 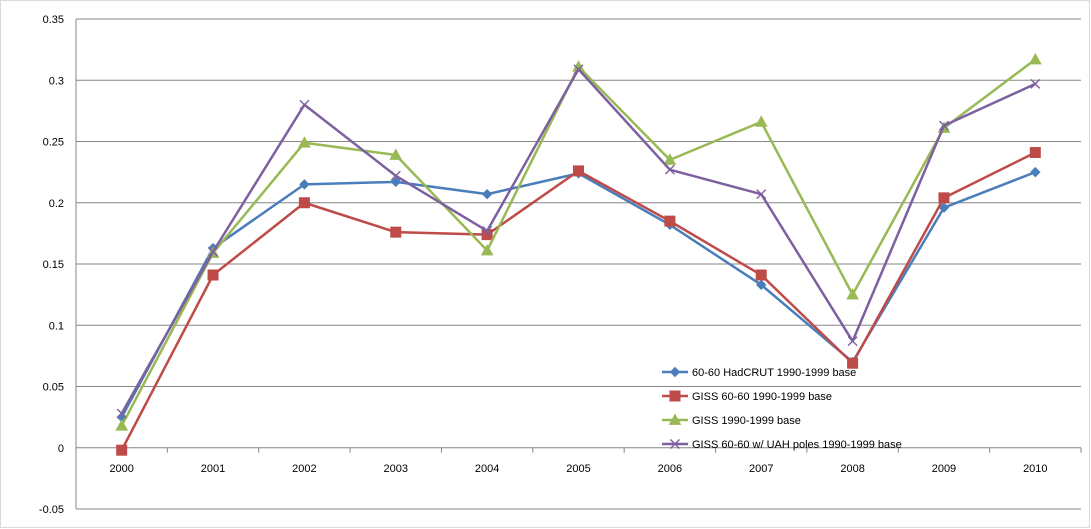 I want to click on y-tick-label: 0.35, so click(x=53, y=20).